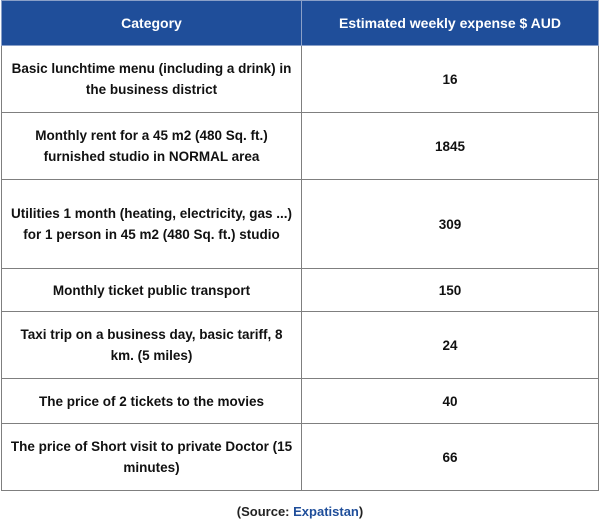  Describe the element at coordinates (450, 146) in the screenshot. I see `value-cell: 1845` at that location.